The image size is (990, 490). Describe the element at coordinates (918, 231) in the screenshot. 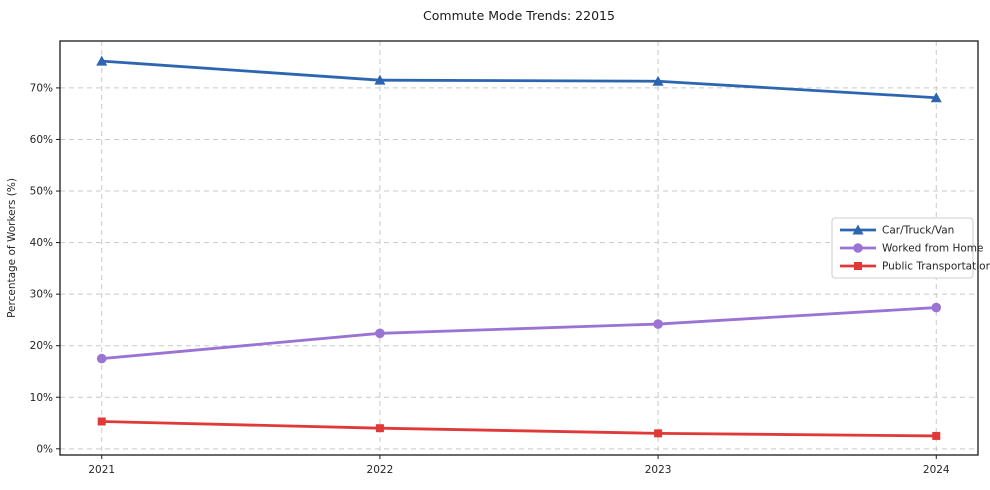

I see `legend-label-car-truck-van: Car/Truck/Van` at that location.